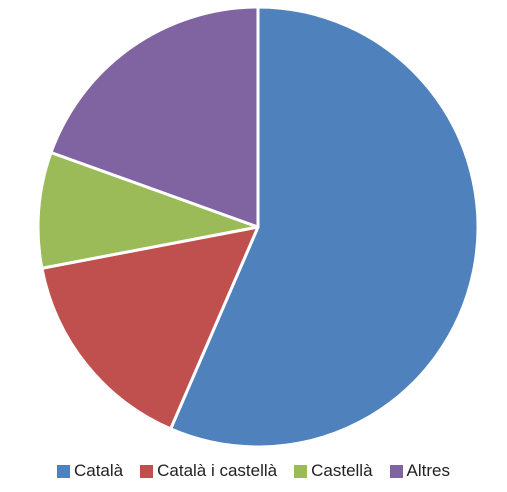 This screenshot has height=492, width=507. I want to click on legend: Català Català i castellà Castellà Altres, so click(253, 471).